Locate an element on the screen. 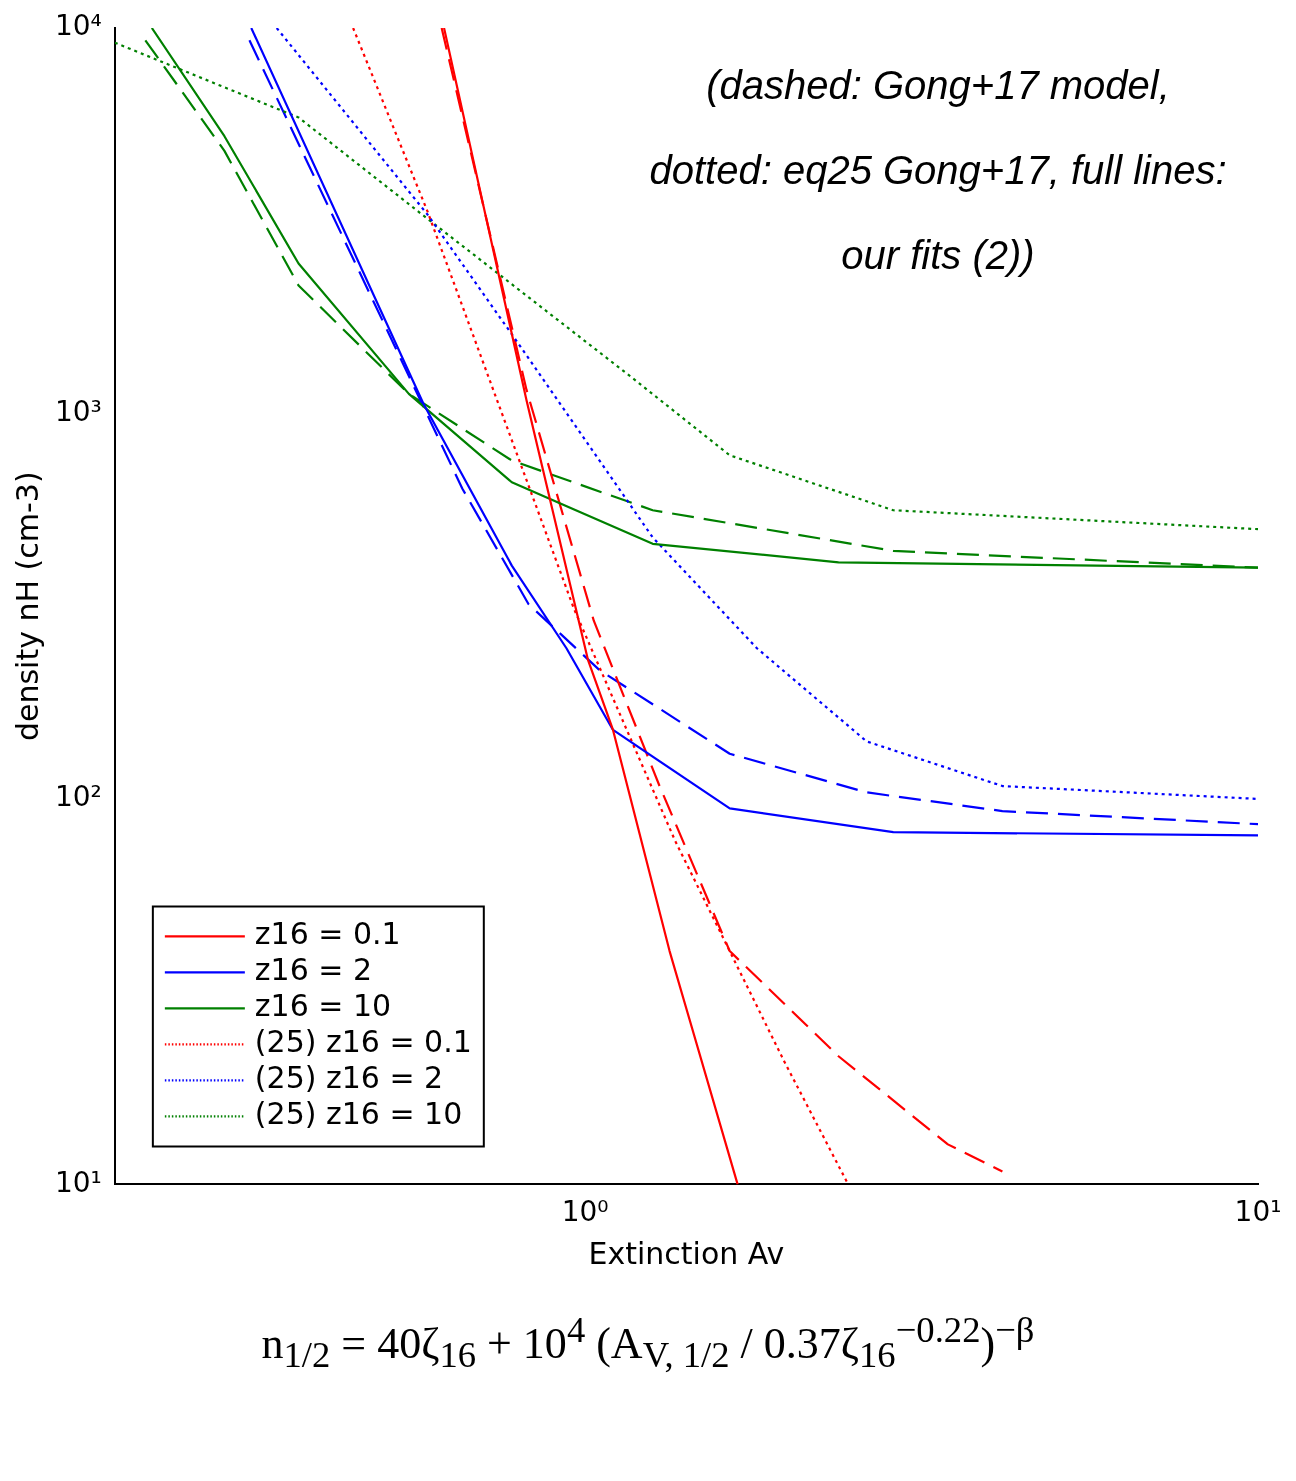 The height and width of the screenshot is (1481, 1296). legend-label: (25) z16 = 2 is located at coordinates (349, 1078).